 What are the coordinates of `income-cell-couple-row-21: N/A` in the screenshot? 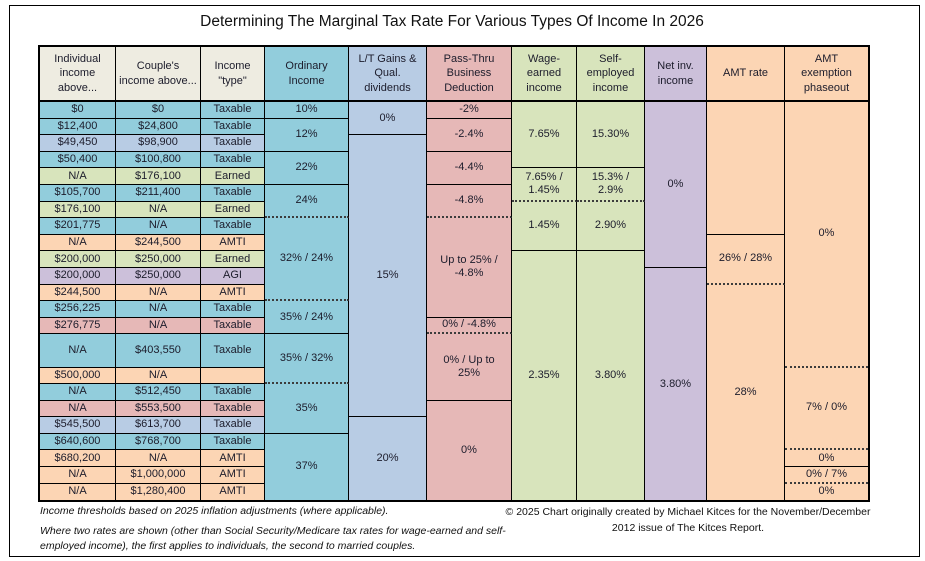 It's located at (158, 459).